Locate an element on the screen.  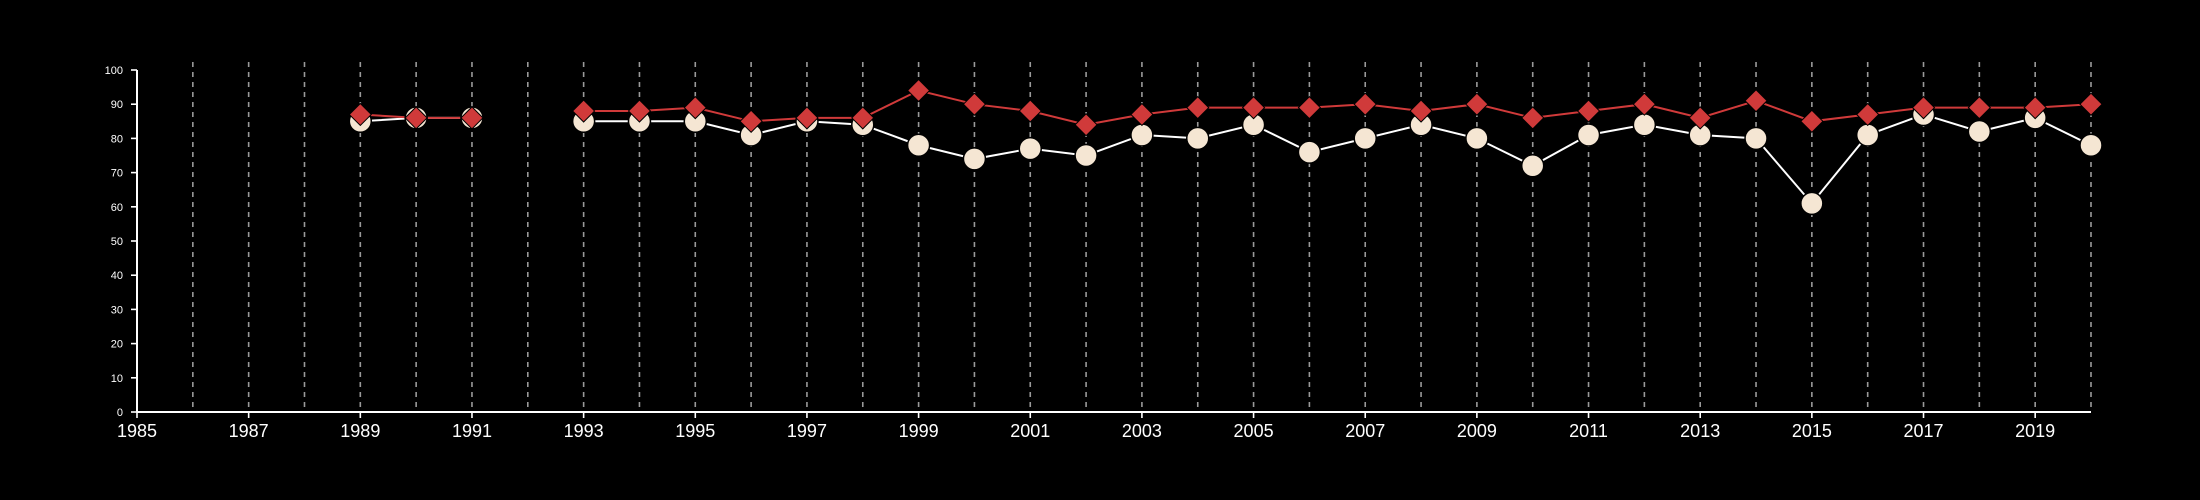
x-tick-label: 2009 is located at coordinates (1477, 431).